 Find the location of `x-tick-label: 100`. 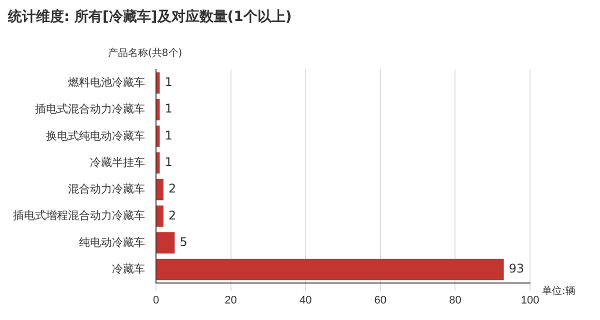

x-tick-label: 100 is located at coordinates (530, 300).